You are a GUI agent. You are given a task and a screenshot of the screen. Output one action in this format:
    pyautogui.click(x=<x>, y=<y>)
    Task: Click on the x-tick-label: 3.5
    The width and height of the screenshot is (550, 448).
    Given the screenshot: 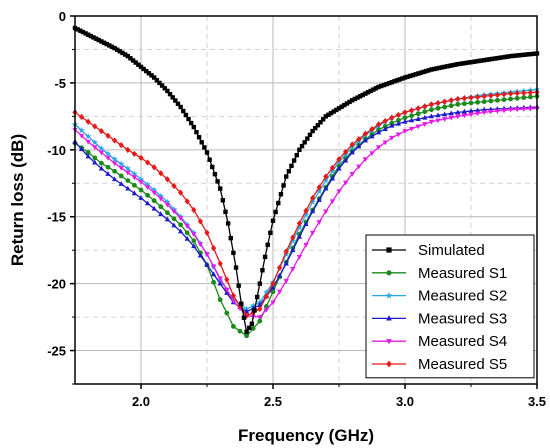 What is the action you would take?
    pyautogui.click(x=537, y=401)
    